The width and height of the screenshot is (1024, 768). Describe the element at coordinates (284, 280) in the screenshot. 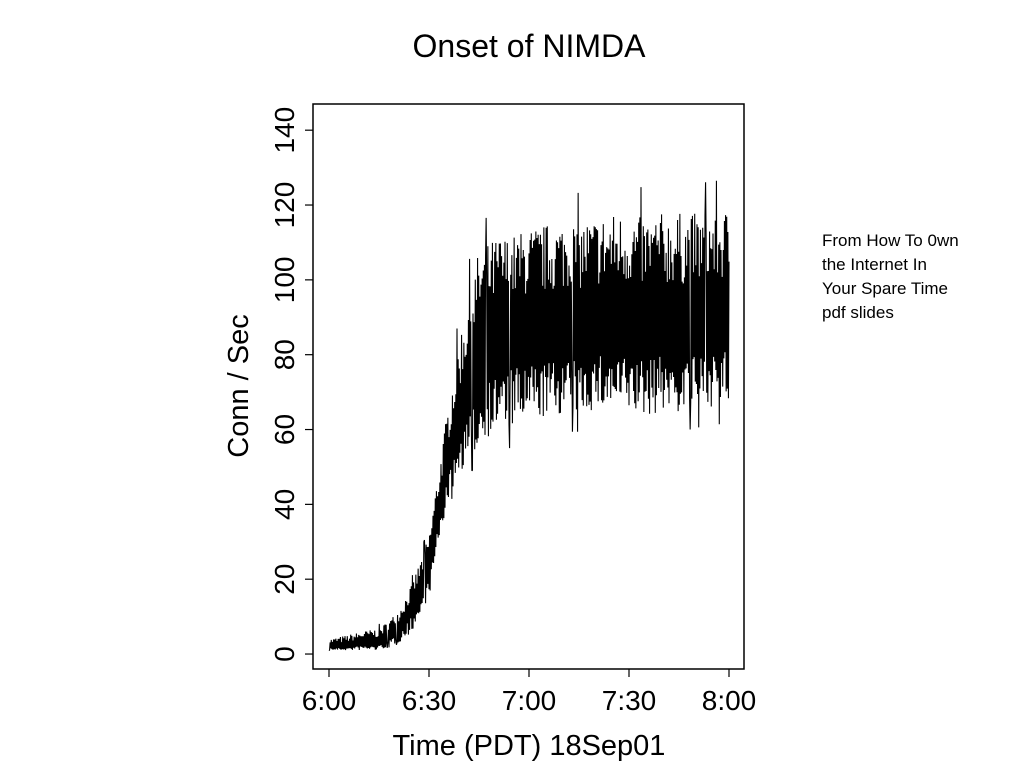

I see `y-tick-label-5: 100` at that location.